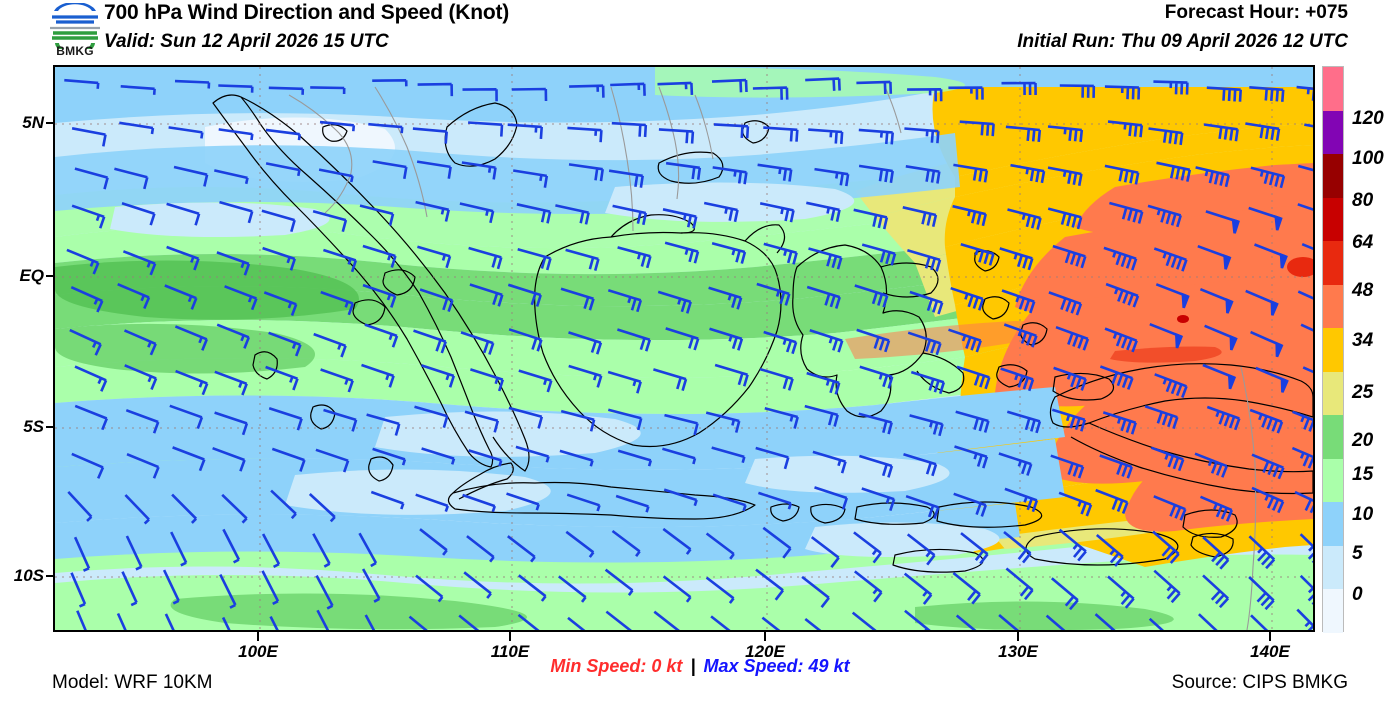 This screenshot has height=709, width=1400. I want to click on colorbar-label-0: 0, so click(1357, 594).